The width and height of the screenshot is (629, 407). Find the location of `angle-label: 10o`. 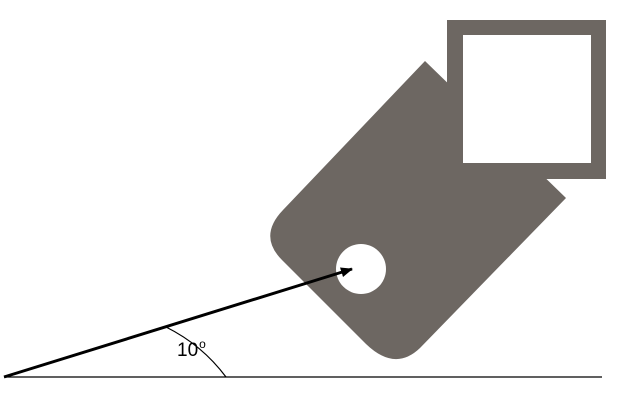

angle-label: 10o is located at coordinates (191, 349).